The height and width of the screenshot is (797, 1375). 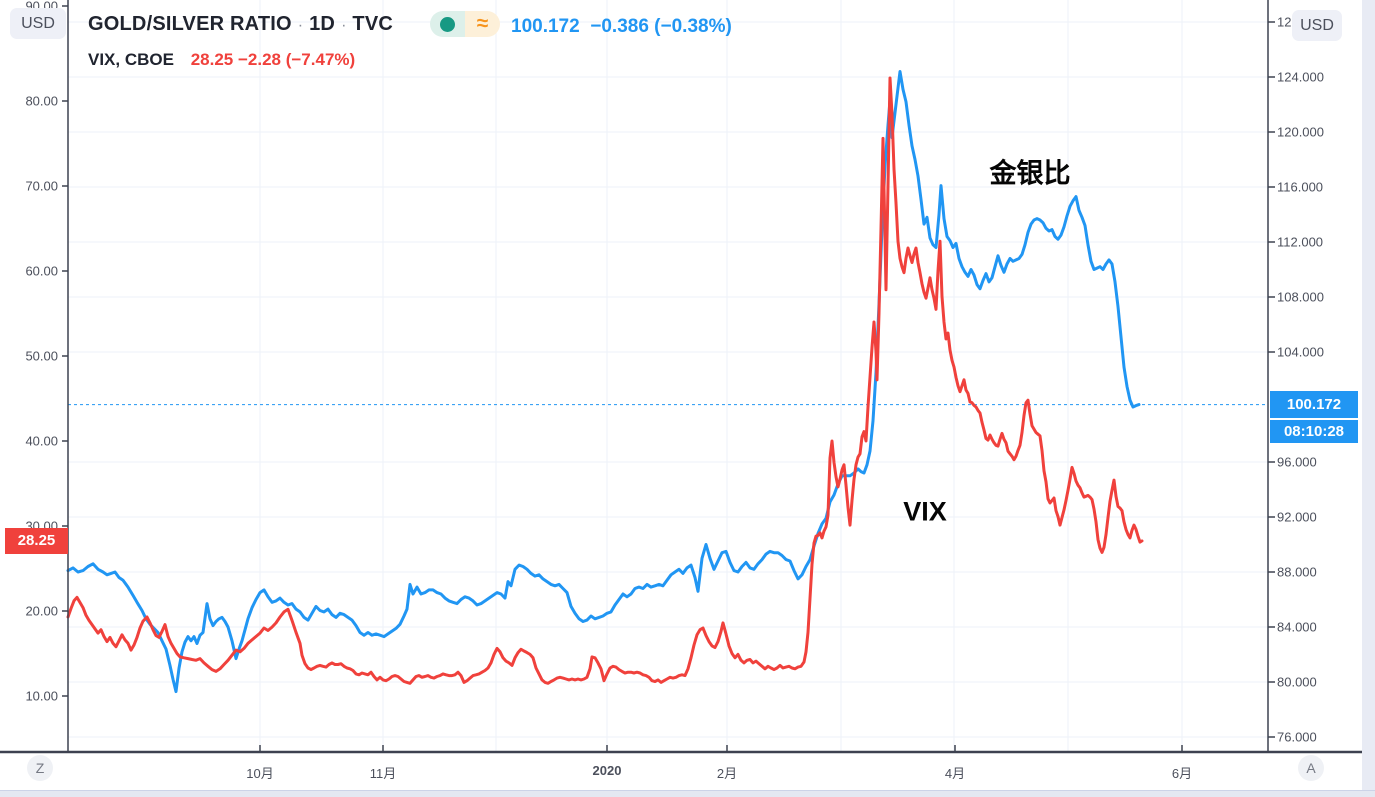 What do you see at coordinates (41, 271) in the screenshot?
I see `left-price-label: 60.00` at bounding box center [41, 271].